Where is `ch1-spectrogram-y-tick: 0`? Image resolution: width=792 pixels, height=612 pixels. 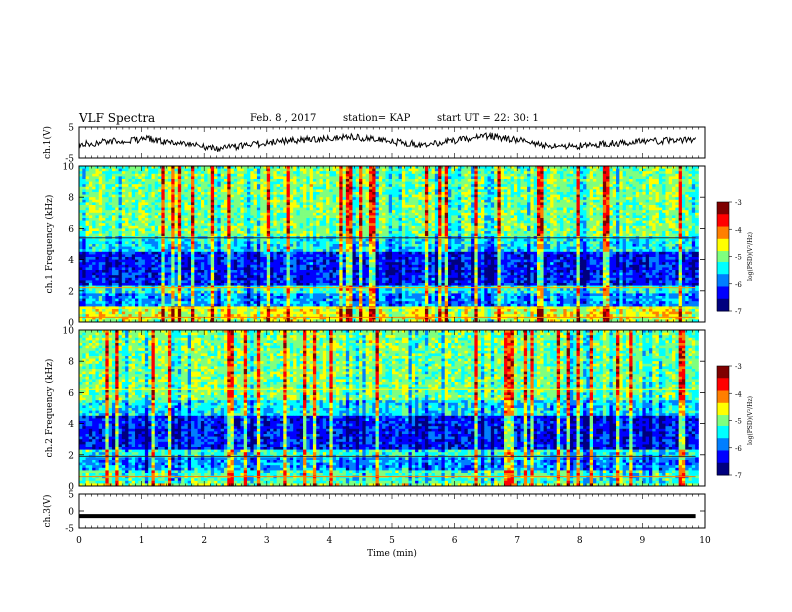
ch1-spectrogram-y-tick: 0 is located at coordinates (71, 324).